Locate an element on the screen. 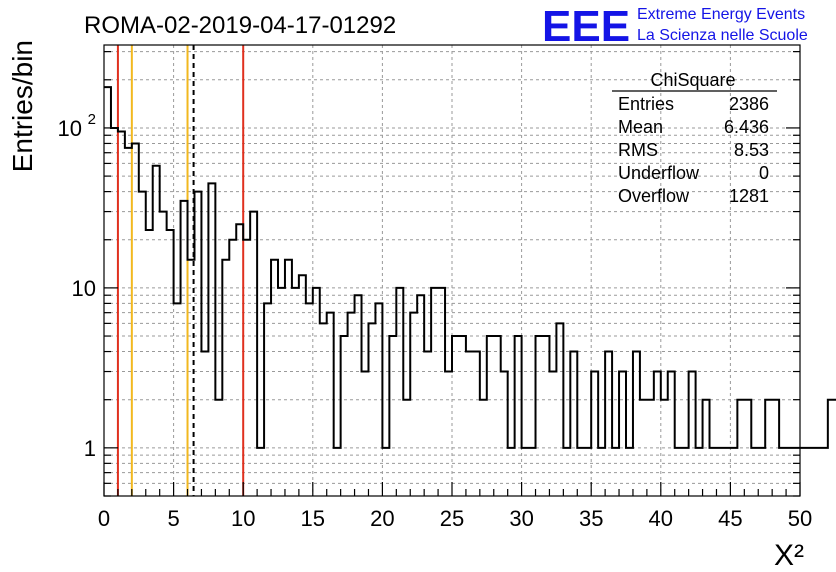  eee-logo-mark: EEE is located at coordinates (586, 26).